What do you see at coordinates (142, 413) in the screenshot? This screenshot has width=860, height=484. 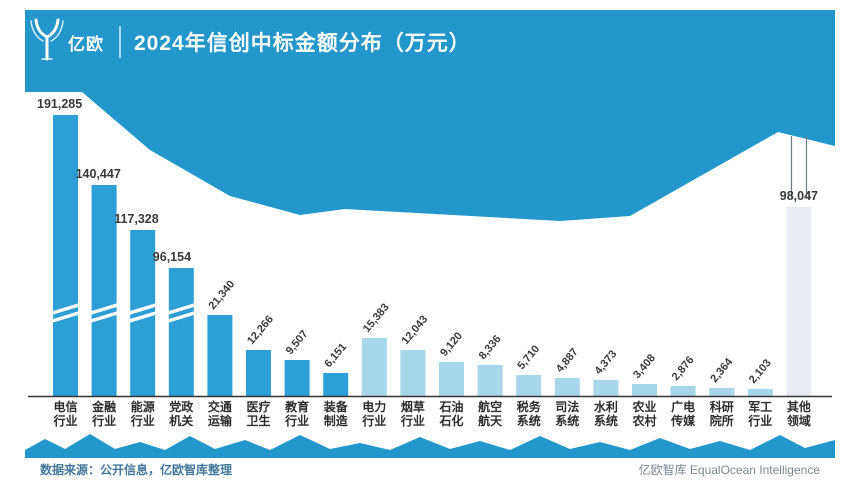 I see `x-axis-label-3: 能源行业` at bounding box center [142, 413].